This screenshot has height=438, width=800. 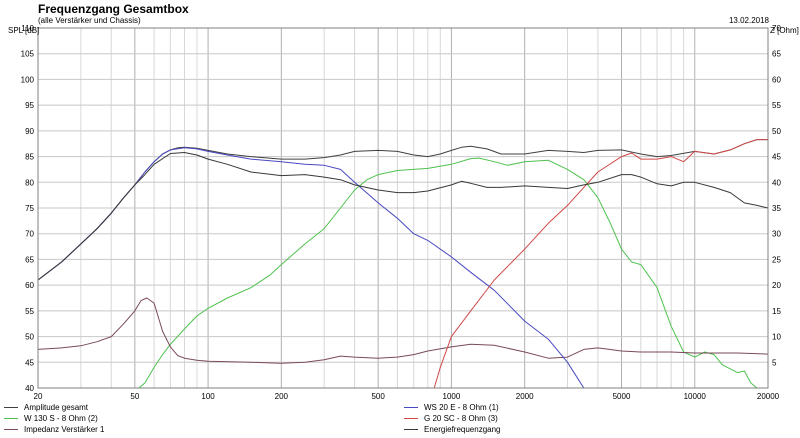 I want to click on x-tick-label: 100, so click(x=208, y=396).